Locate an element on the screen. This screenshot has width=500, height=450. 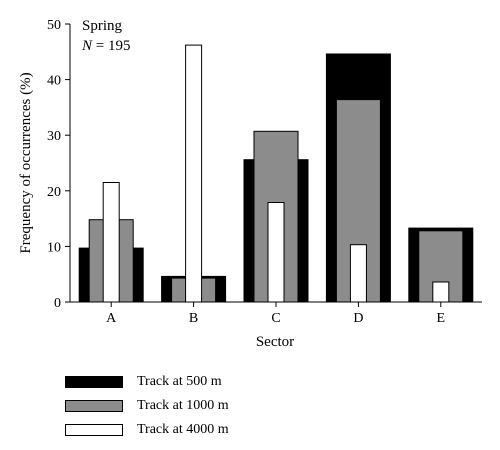
legend-swatch-4000m is located at coordinates (94, 430).